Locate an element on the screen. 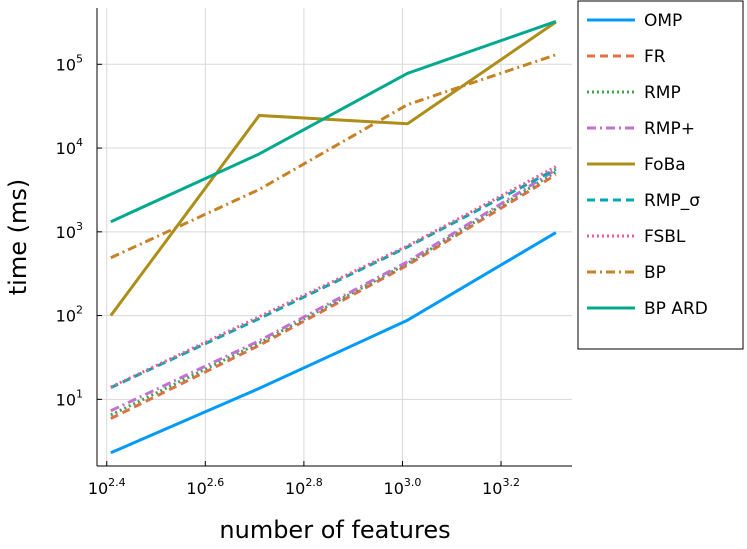 This screenshot has width=747, height=549. legend-label: OMP is located at coordinates (663, 21).